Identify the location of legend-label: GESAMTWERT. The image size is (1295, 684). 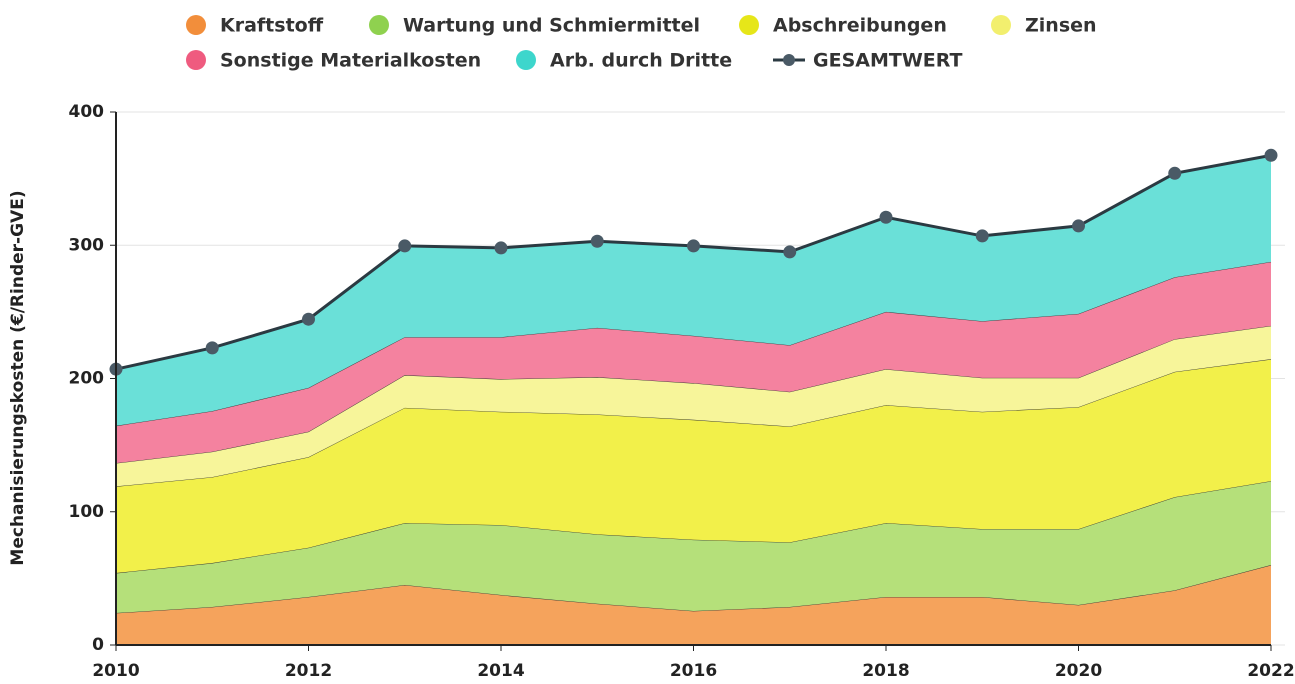
(888, 61).